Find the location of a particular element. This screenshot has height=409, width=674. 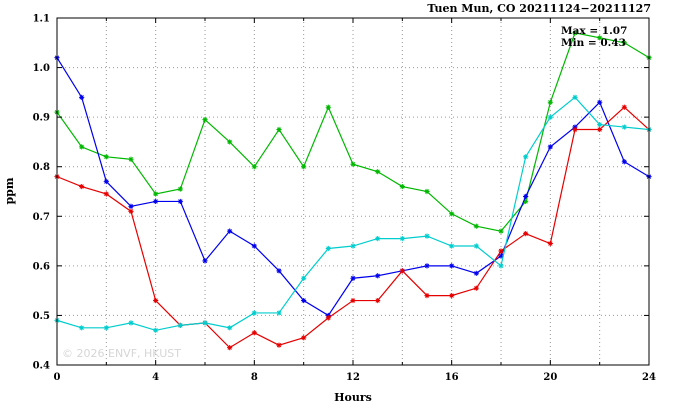

chart-title: Tuen Mun, CO 20211124−20211127 is located at coordinates (539, 8).